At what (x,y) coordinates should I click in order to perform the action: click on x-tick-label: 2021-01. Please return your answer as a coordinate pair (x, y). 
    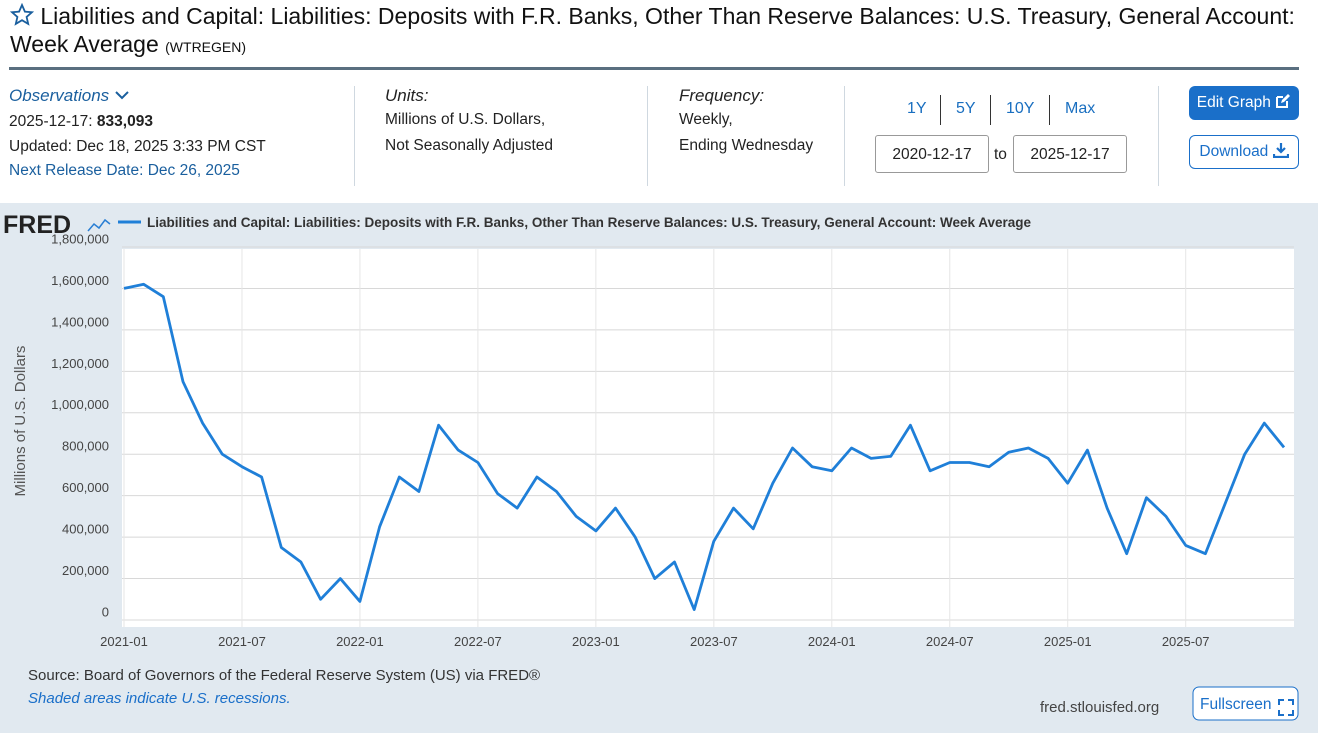
    Looking at the image, I should click on (124, 641).